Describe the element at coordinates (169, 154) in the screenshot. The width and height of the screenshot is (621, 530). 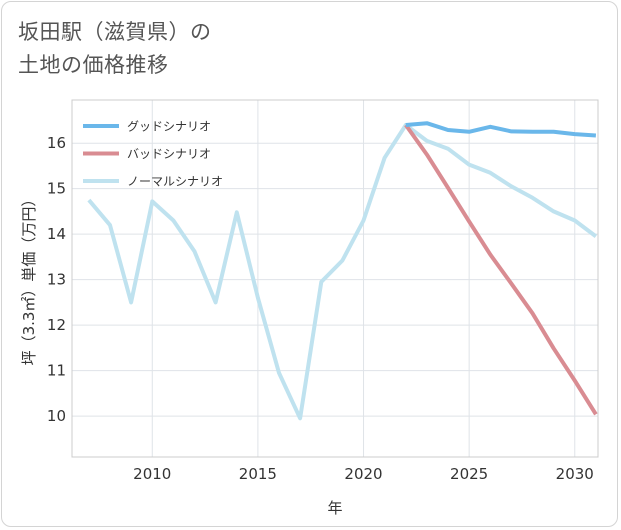
I see `legend-label-2: バッドシナリオ` at that location.